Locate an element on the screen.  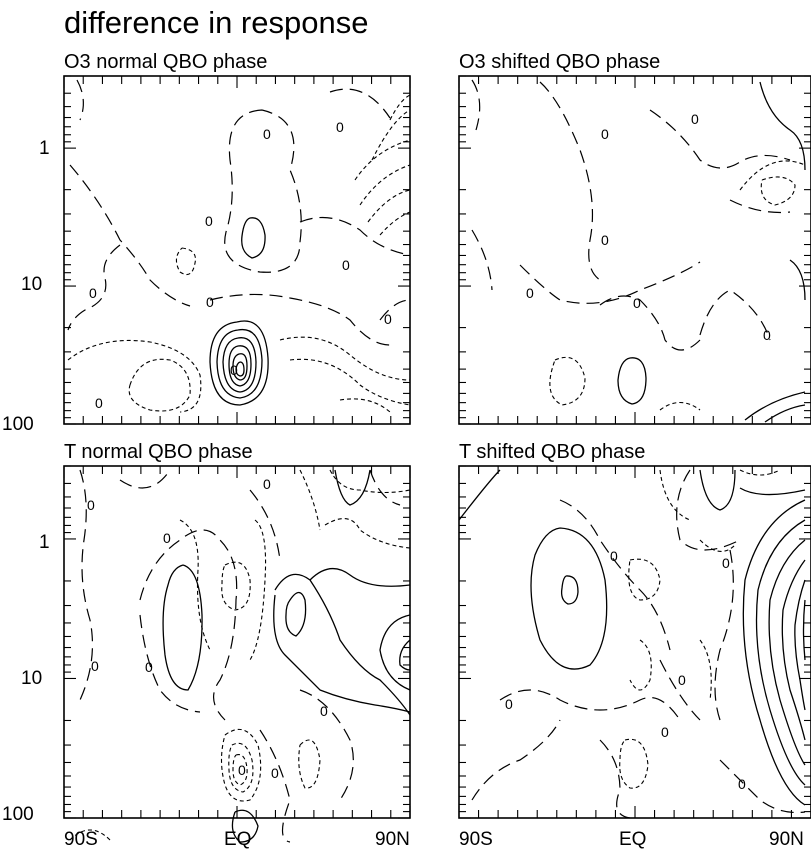
panel-title: O3 normal QBO phase is located at coordinates (165, 62).